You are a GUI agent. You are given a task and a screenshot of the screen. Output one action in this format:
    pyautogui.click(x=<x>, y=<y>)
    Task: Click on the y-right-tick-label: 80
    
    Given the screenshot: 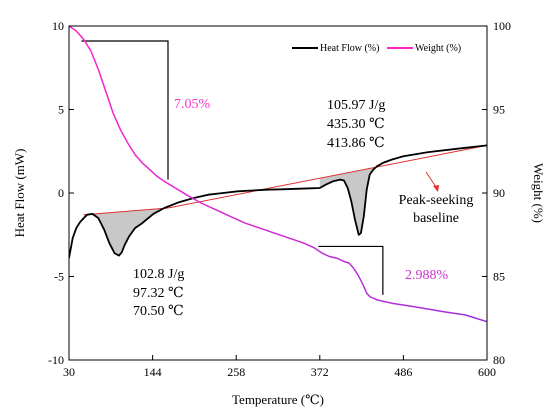 What is the action you would take?
    pyautogui.click(x=499, y=360)
    